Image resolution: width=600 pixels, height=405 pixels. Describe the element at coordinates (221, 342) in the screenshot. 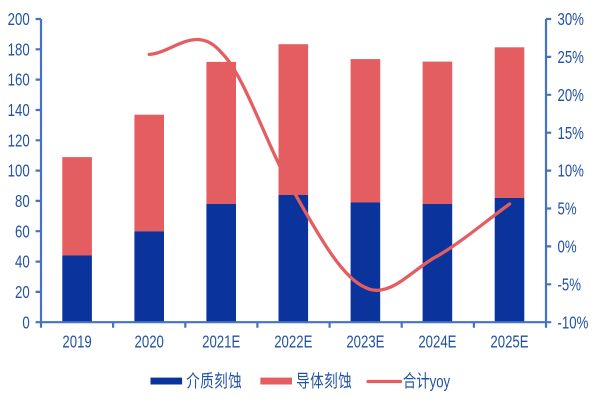

I see `svg-text: 2021E` at that location.